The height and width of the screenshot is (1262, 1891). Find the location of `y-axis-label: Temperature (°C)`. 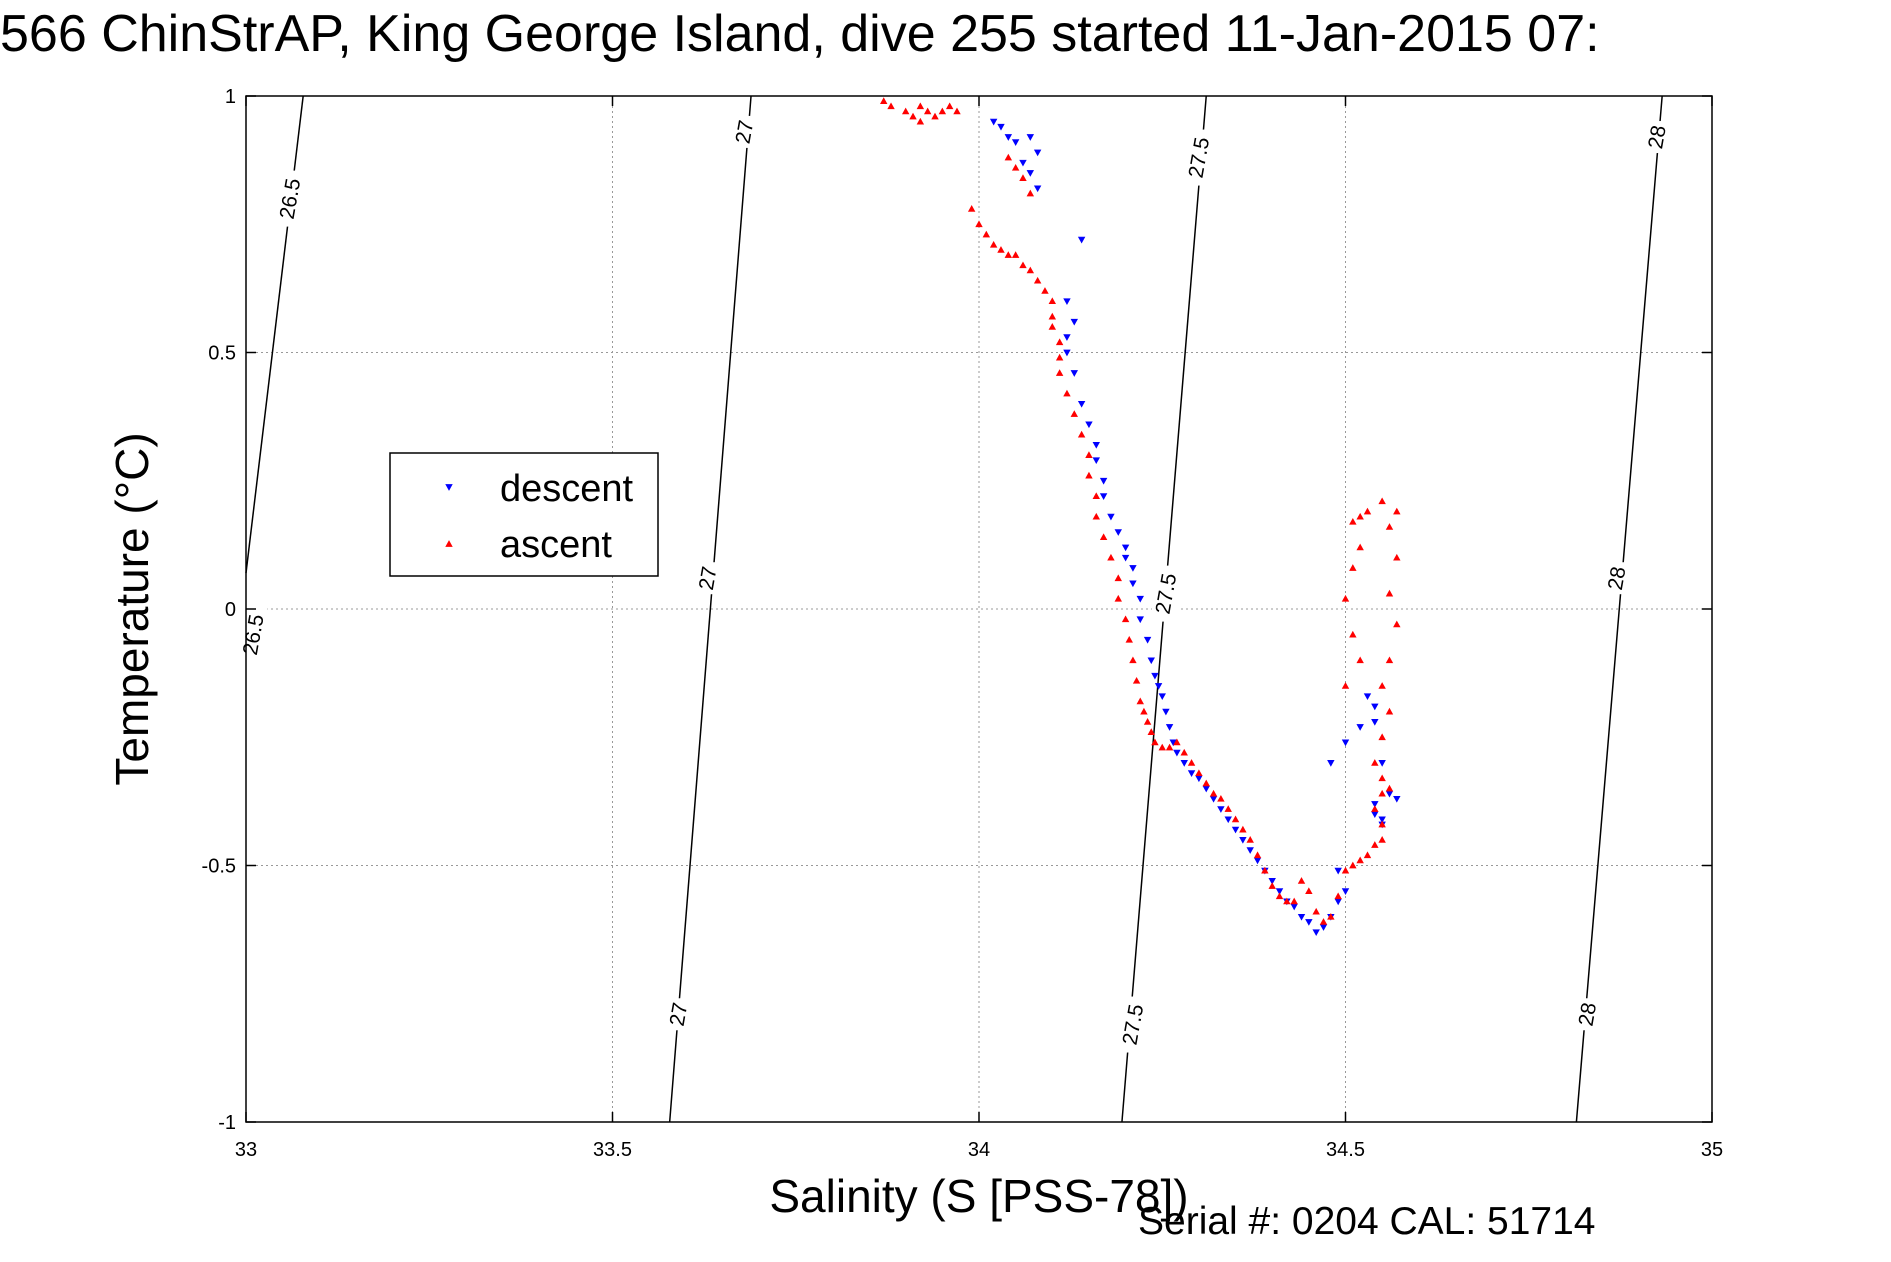

y-axis-label: Temperature (°C) is located at coordinates (132, 608).